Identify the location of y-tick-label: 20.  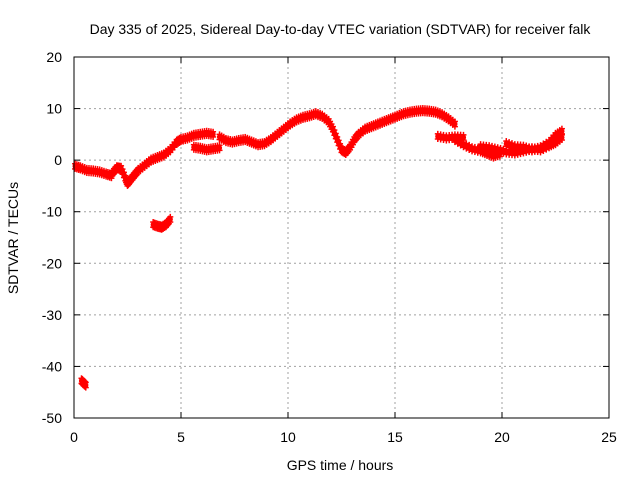
(54, 57).